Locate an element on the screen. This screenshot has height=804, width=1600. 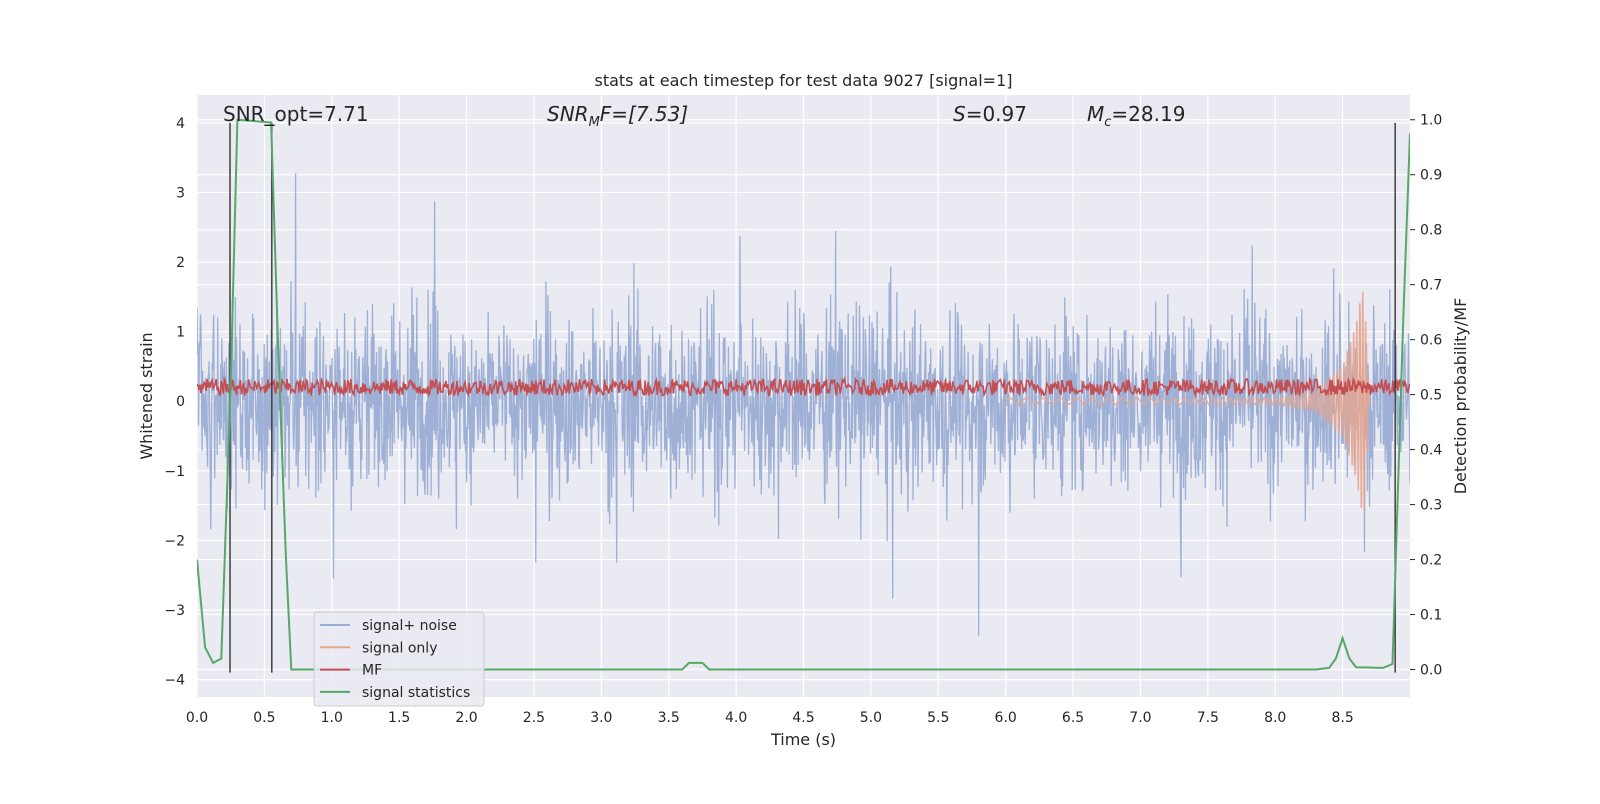
x-tick-label: 2.5 is located at coordinates (534, 718).